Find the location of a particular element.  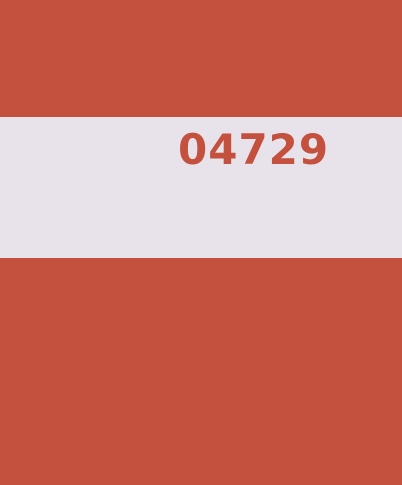

code-number: 04729 is located at coordinates (254, 149).